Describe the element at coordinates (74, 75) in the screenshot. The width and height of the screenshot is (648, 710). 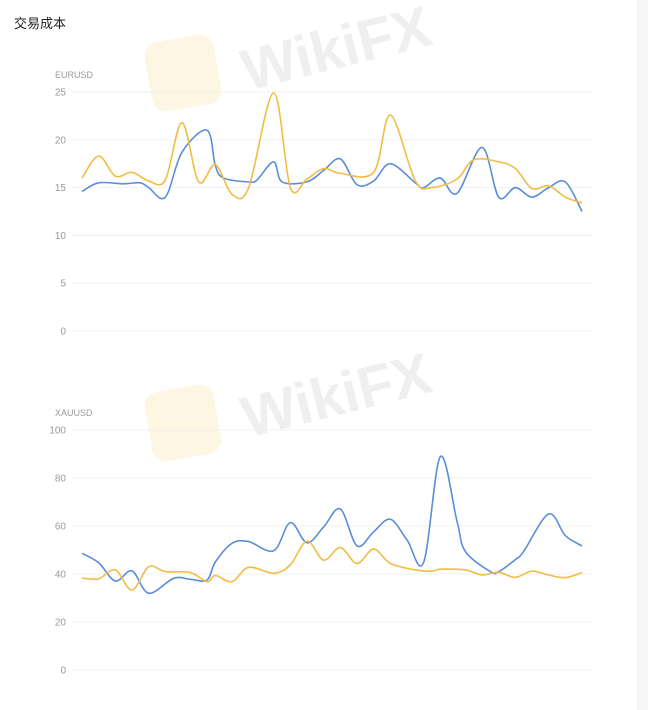
I see `chart-title: EURUSD` at that location.